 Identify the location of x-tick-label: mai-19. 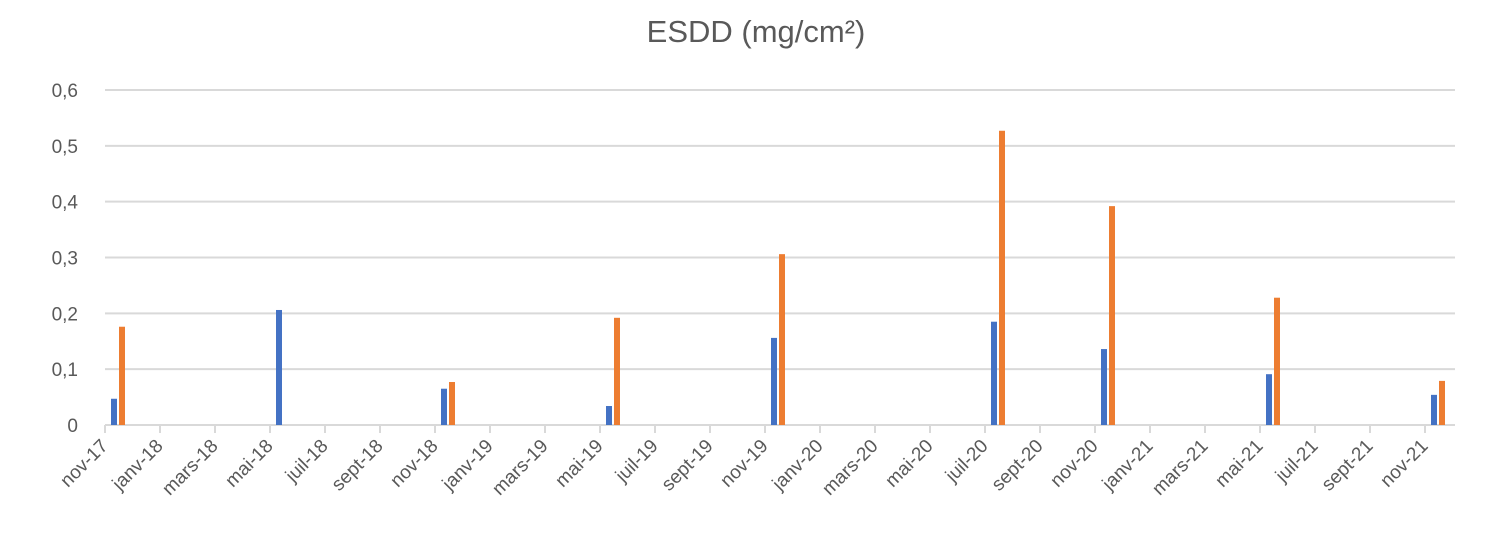
(580, 464).